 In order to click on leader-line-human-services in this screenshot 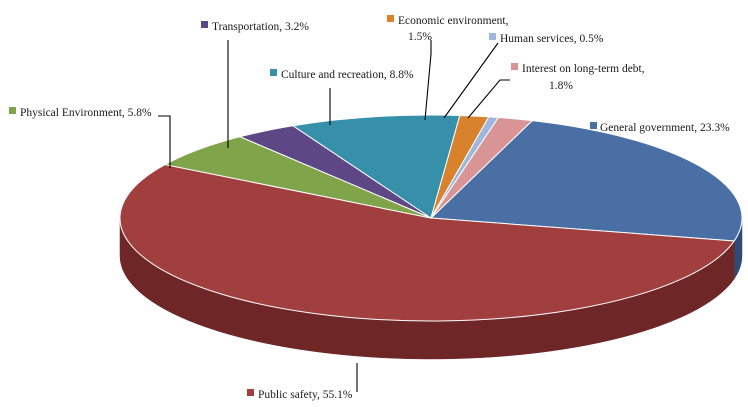, I will do `click(471, 80)`.